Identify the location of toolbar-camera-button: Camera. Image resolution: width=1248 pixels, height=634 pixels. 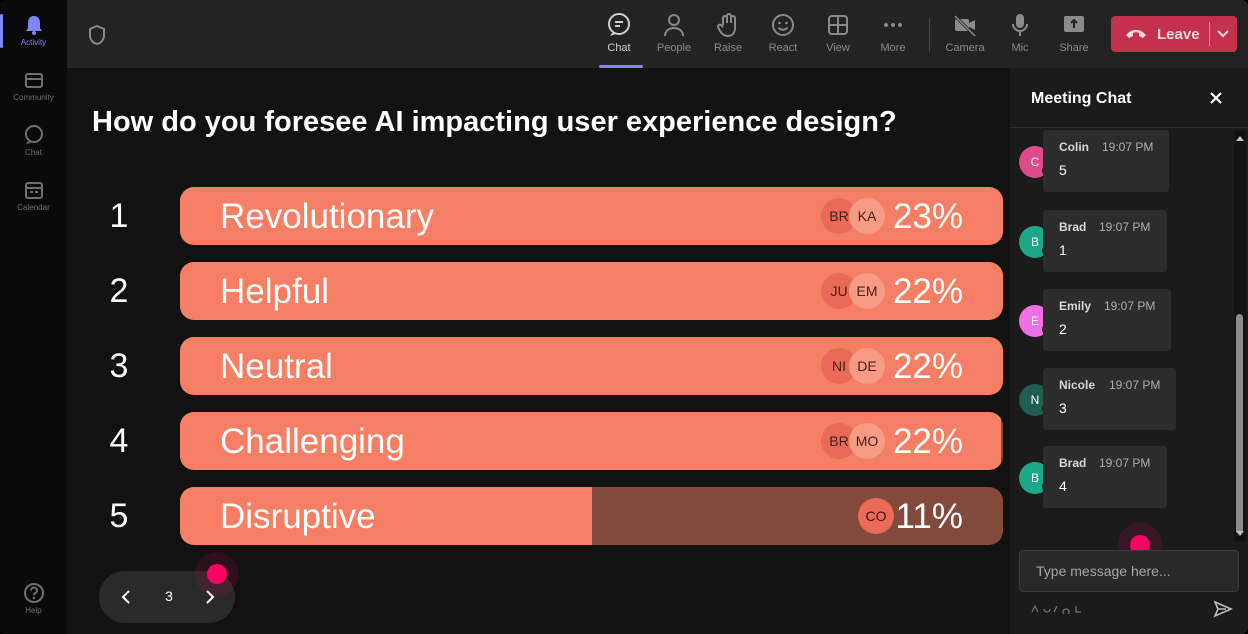
(965, 36).